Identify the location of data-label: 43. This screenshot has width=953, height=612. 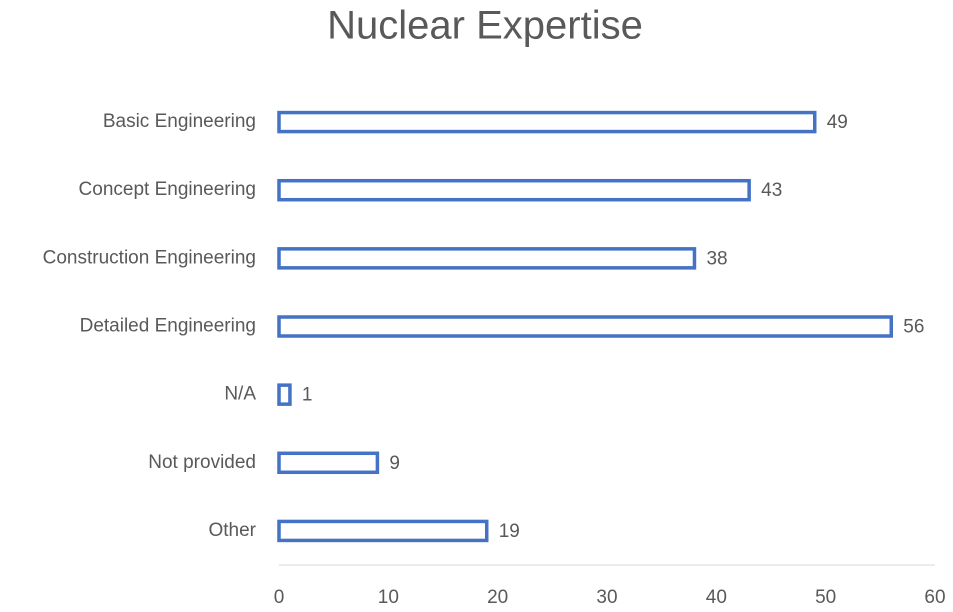
(771, 190).